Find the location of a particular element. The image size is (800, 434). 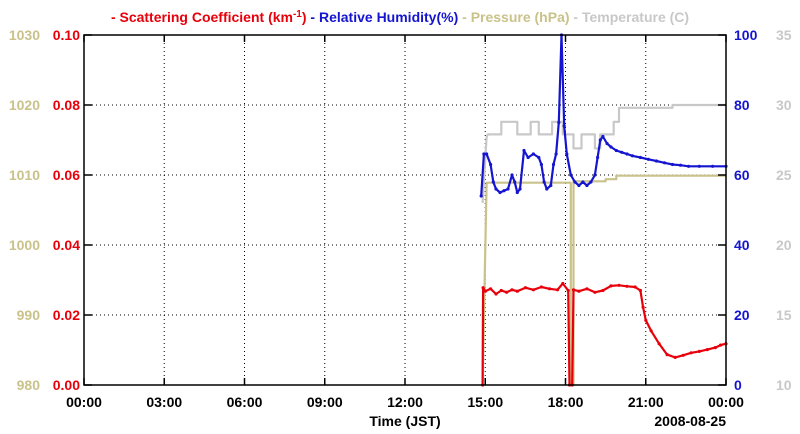

pressure-tick-label: 1000 is located at coordinates (24, 245).